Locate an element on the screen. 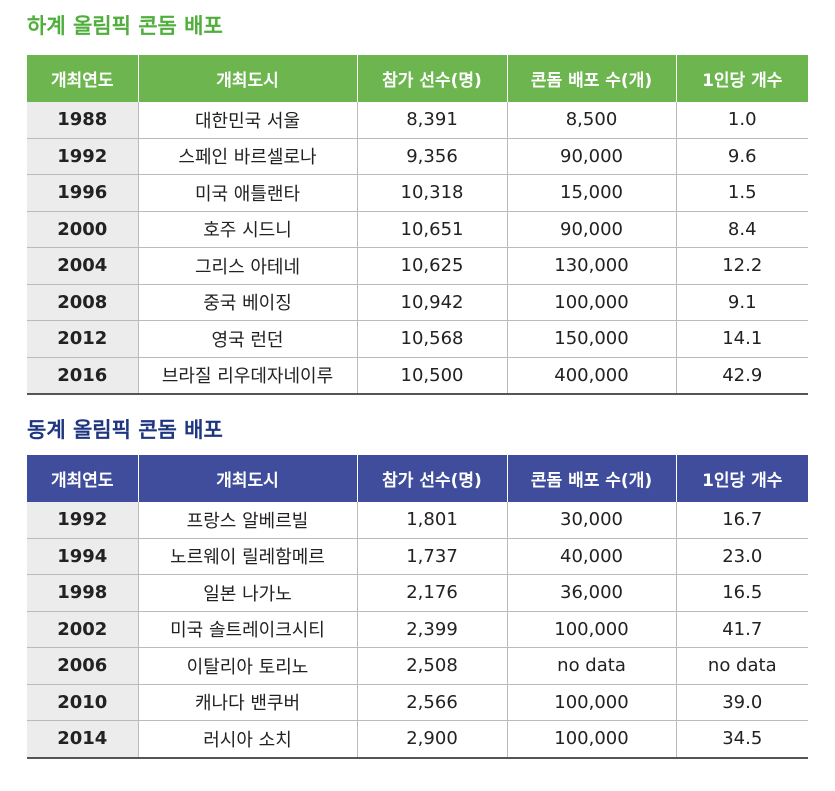 This screenshot has height=791, width=835. data-cell: 1,737 is located at coordinates (431, 556).